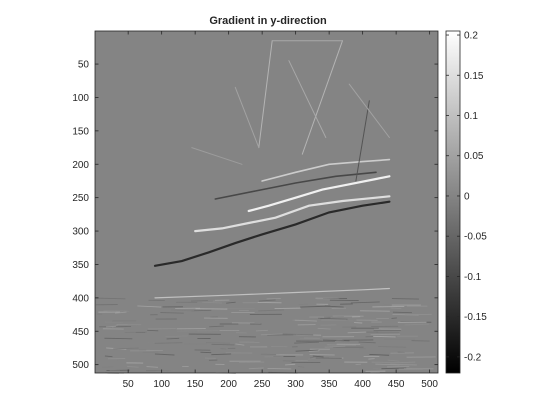 Image resolution: width=560 pixels, height=420 pixels. What do you see at coordinates (475, 237) in the screenshot?
I see `colorbar-tick-label: -0.05` at bounding box center [475, 237].